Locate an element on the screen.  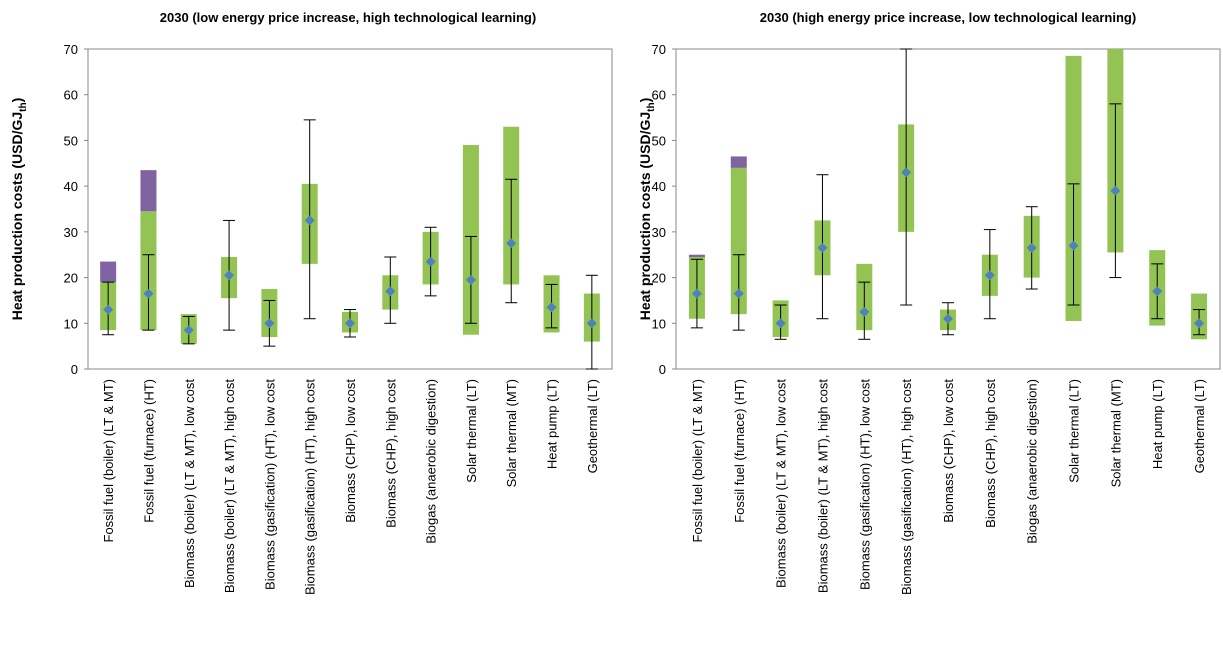
range-bar is located at coordinates (738, 241).